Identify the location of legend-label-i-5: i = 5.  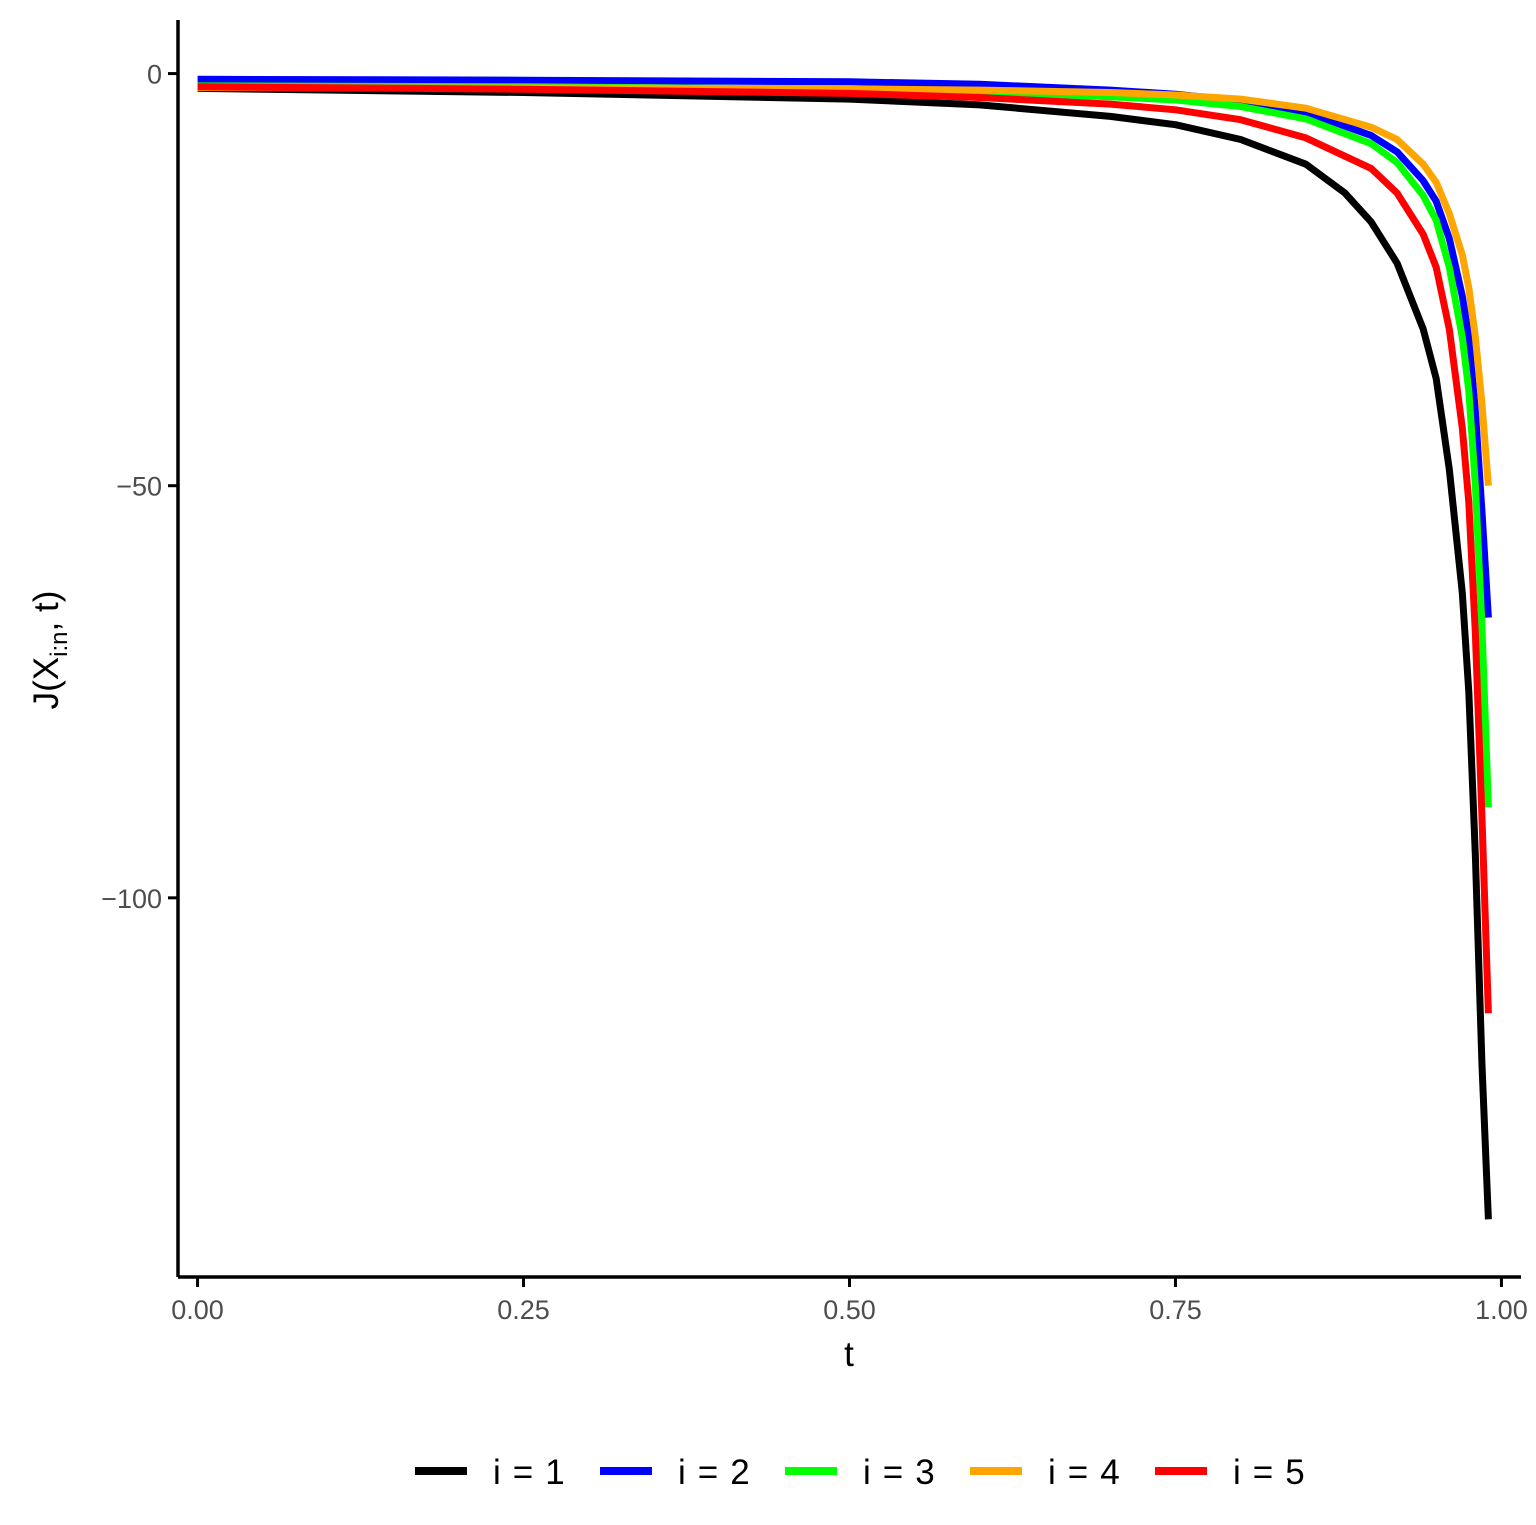
(1269, 1472).